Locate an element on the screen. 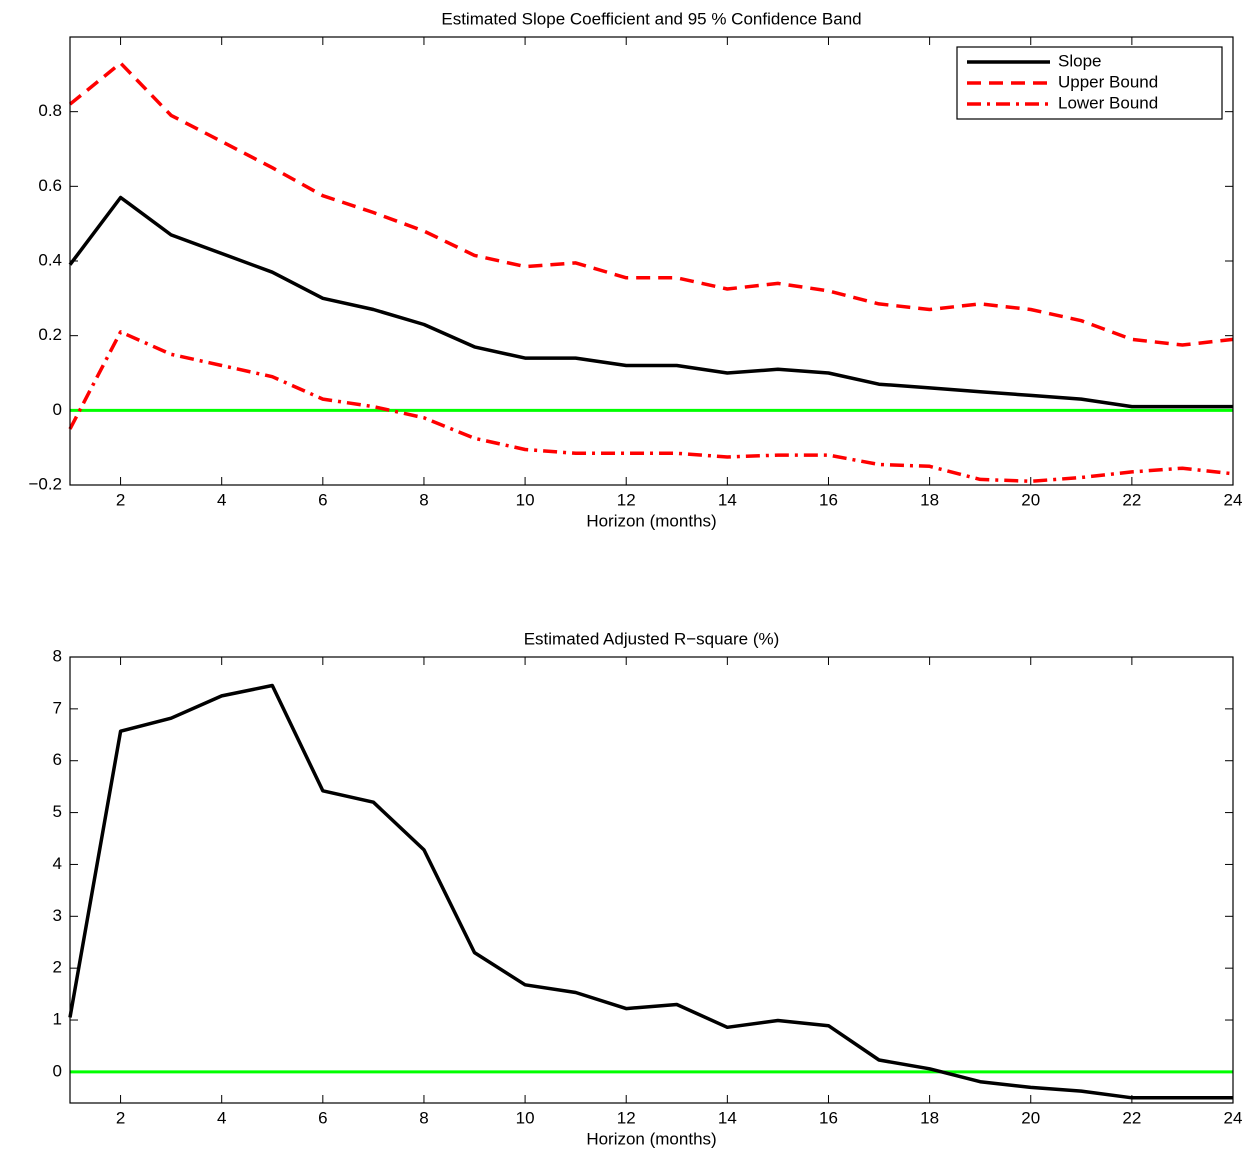 This screenshot has height=1150, width=1252. y-tick-label: 7 is located at coordinates (57, 707).